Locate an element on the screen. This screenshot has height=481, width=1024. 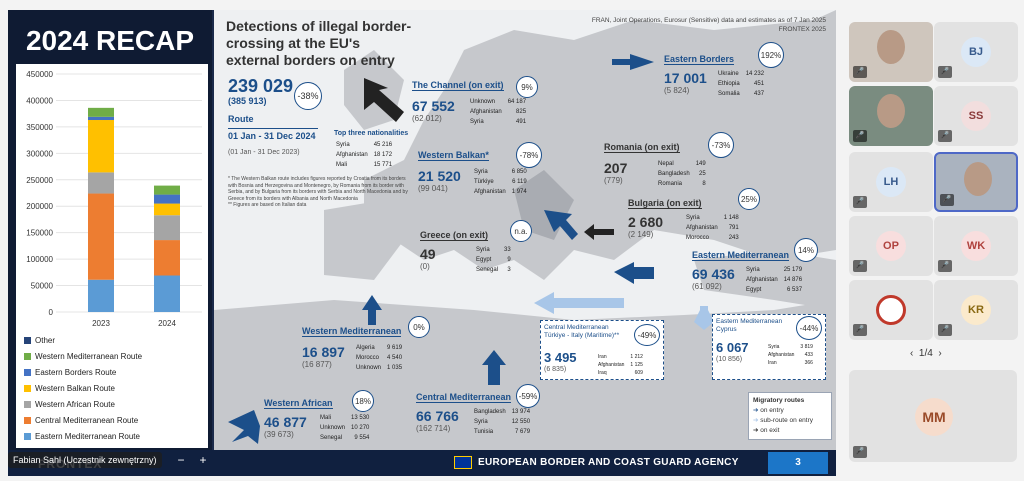
romania-value: 207 is located at coordinates (616, 168).